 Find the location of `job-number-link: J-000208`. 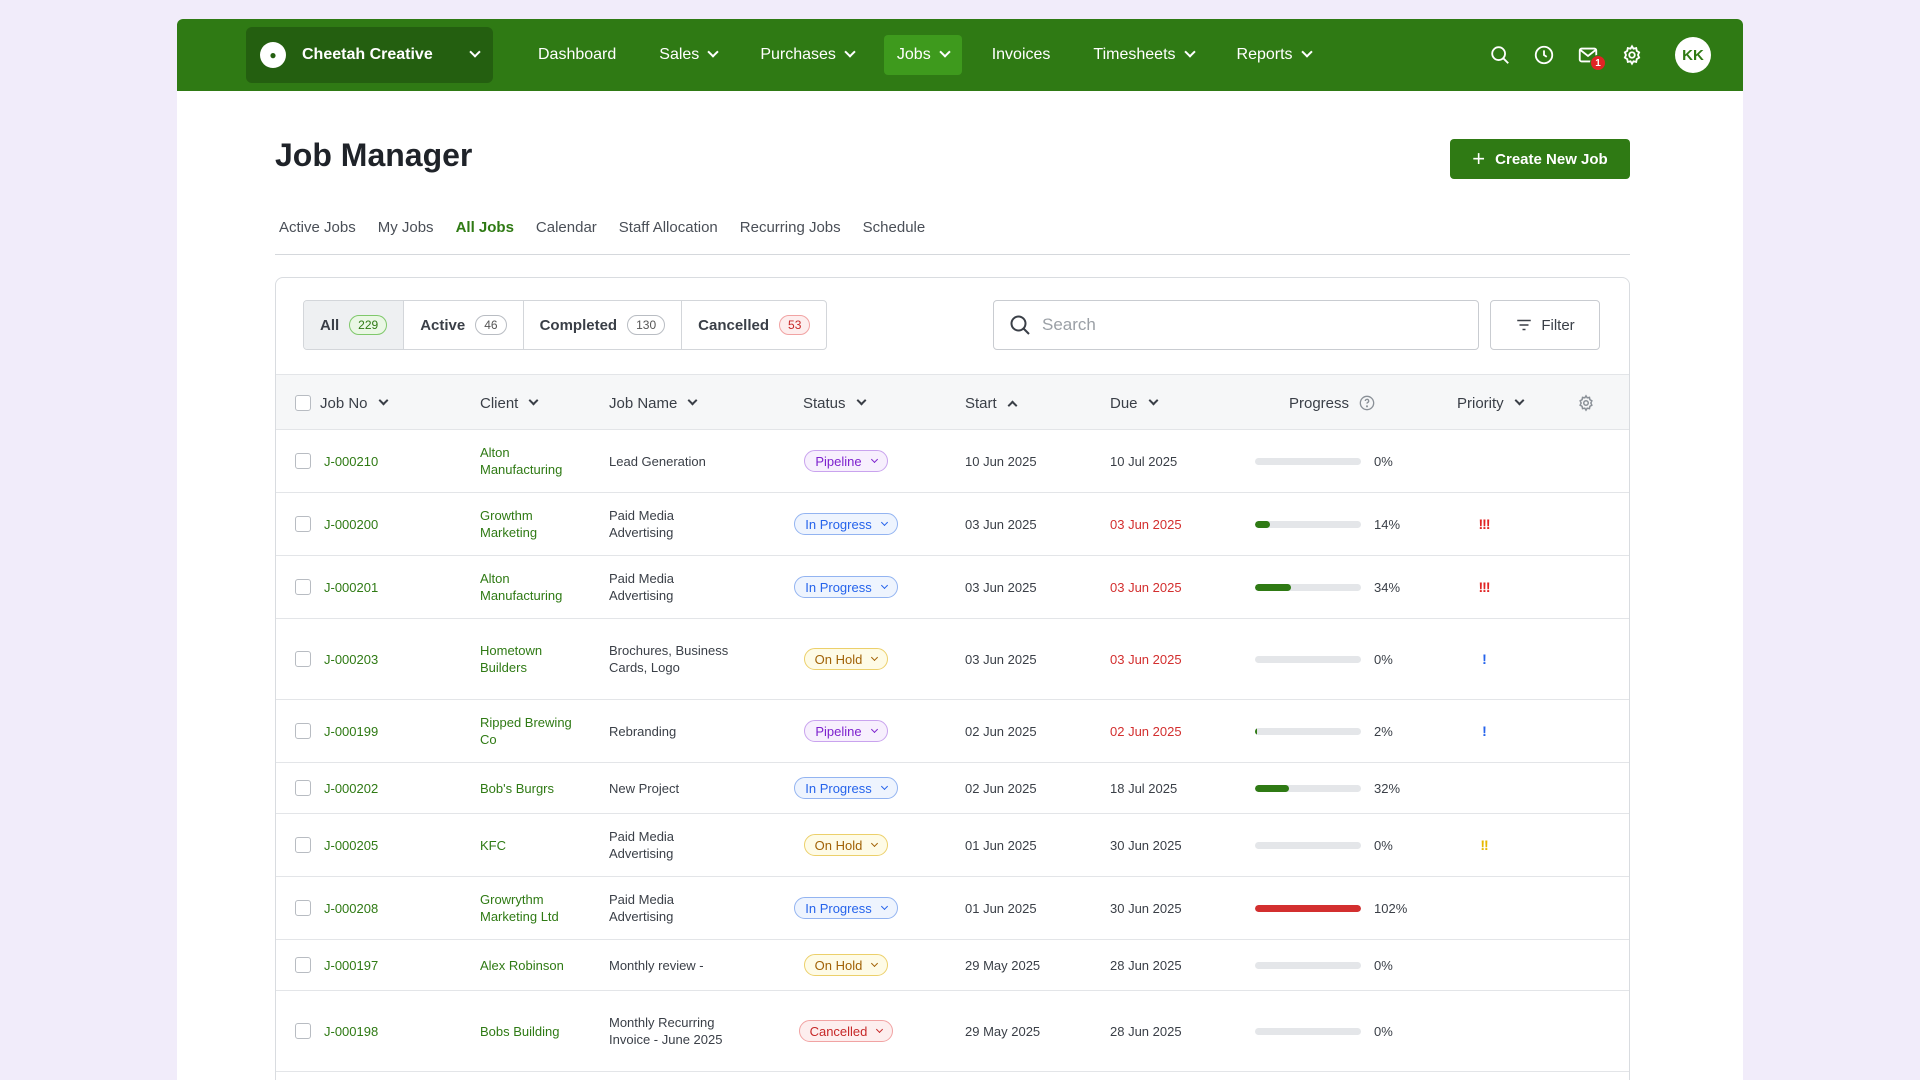

job-number-link: J-000208 is located at coordinates (351, 908).